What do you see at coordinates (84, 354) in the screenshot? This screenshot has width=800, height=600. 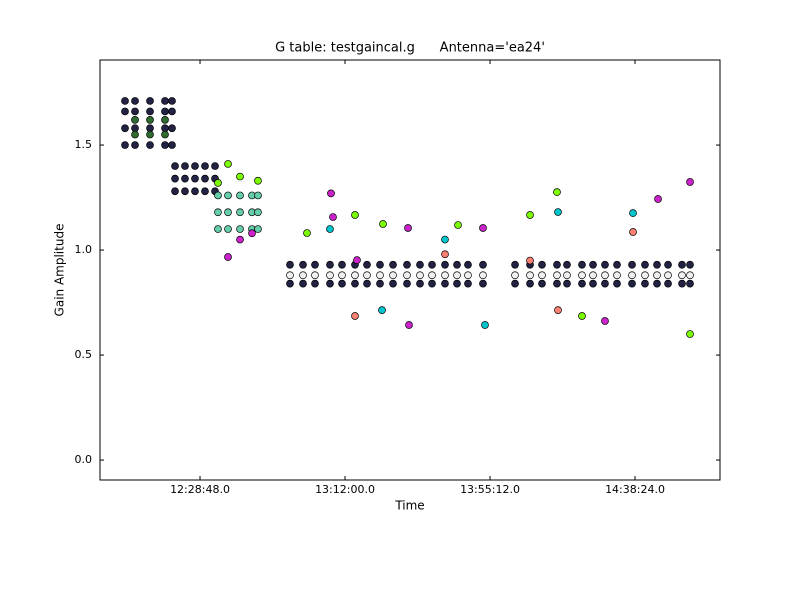 I see `y-tick-label: 0.5` at bounding box center [84, 354].